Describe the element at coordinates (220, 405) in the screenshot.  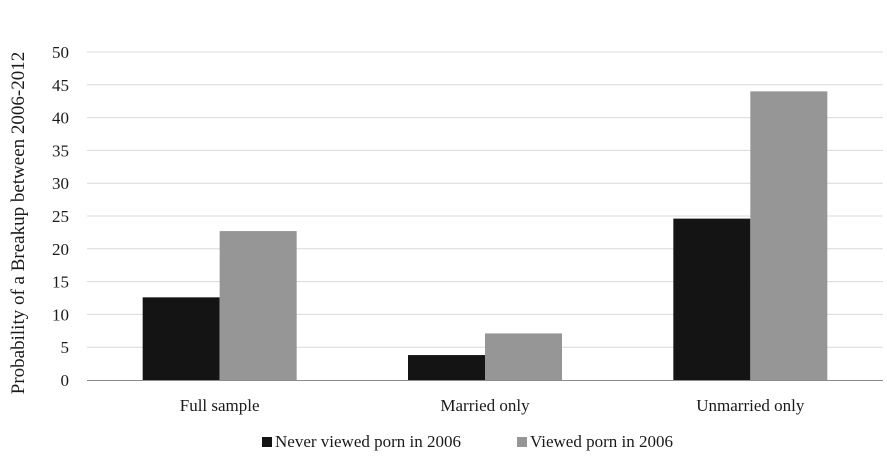
I see `x-tick-label: Full sample` at that location.